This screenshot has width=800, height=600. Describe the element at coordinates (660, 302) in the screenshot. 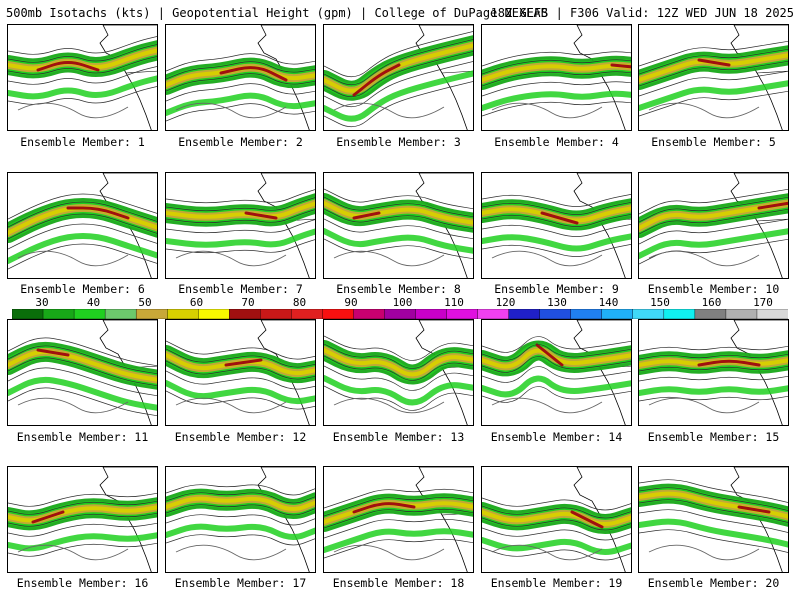

I see `colorbar-tick-label: 150` at that location.